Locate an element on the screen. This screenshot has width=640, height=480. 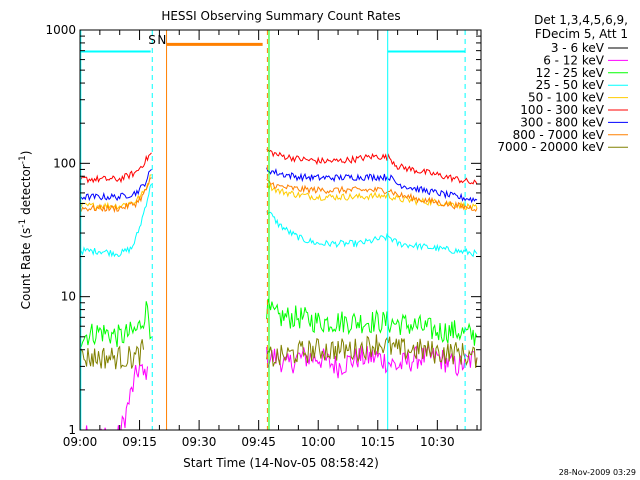
x-tick-label: 09:30 is located at coordinates (199, 442).